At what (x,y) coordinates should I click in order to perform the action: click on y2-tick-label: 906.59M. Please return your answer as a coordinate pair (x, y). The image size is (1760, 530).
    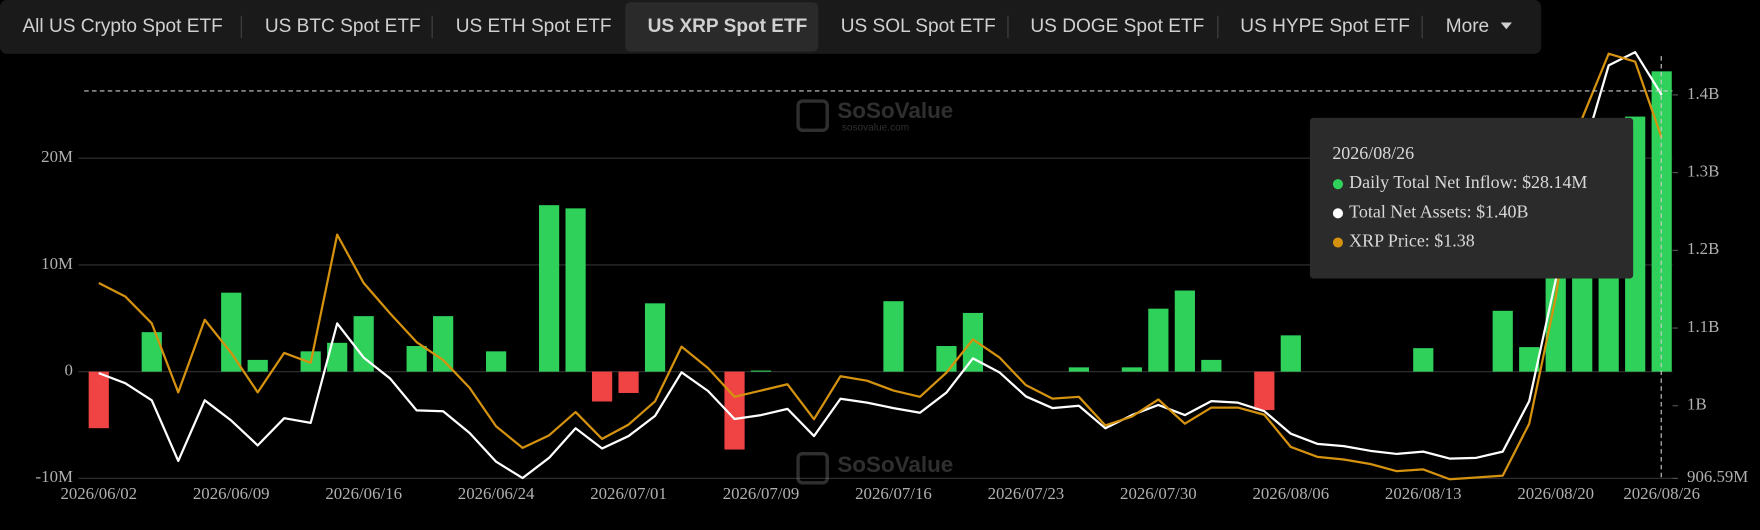
    Looking at the image, I should click on (1717, 476).